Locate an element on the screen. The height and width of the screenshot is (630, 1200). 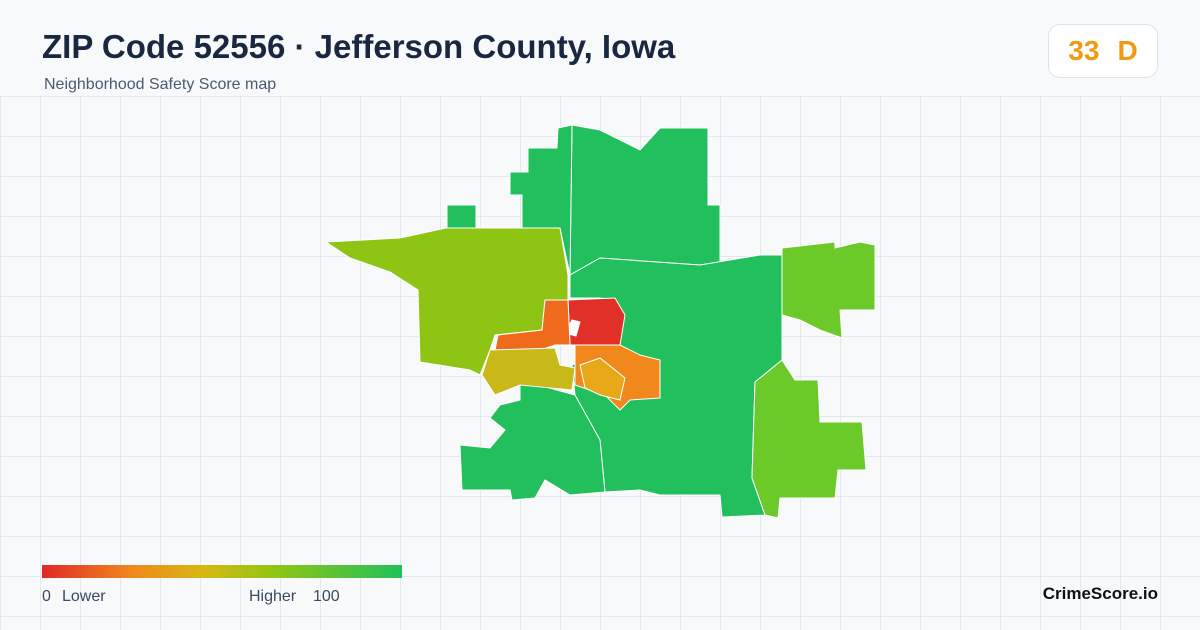
subtitle: Neighborhood Safety Score map is located at coordinates (160, 84).